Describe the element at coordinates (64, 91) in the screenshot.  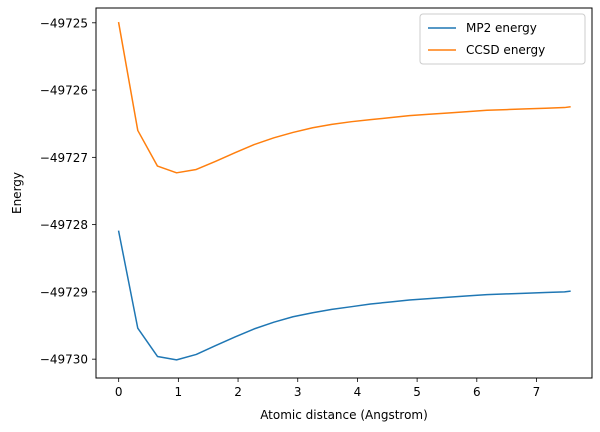
I see `y-tick-label: −49726` at that location.